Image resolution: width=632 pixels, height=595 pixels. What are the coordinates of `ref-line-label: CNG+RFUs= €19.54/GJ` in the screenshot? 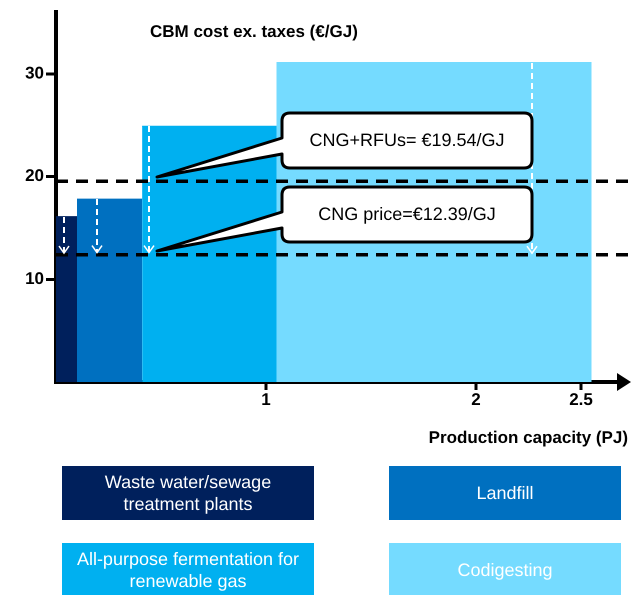 It's located at (407, 140).